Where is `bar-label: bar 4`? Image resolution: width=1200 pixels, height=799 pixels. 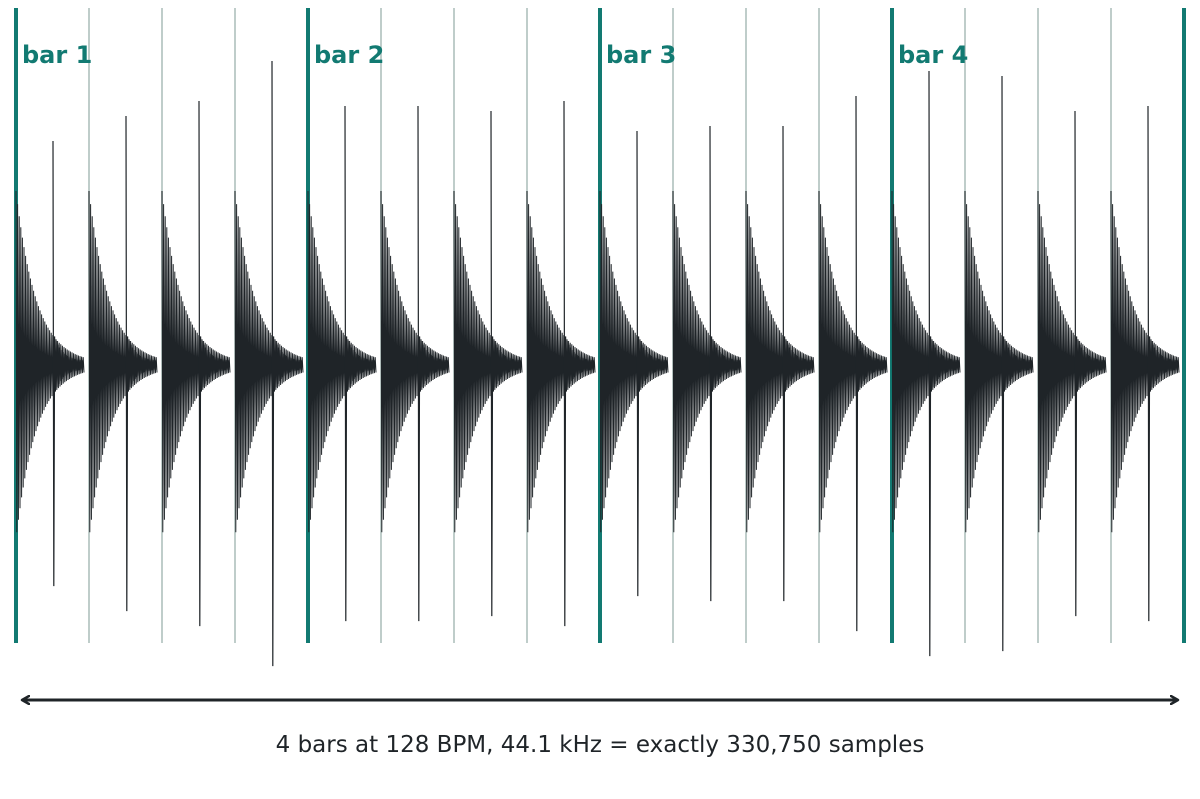 bar-label: bar 4 is located at coordinates (933, 55).